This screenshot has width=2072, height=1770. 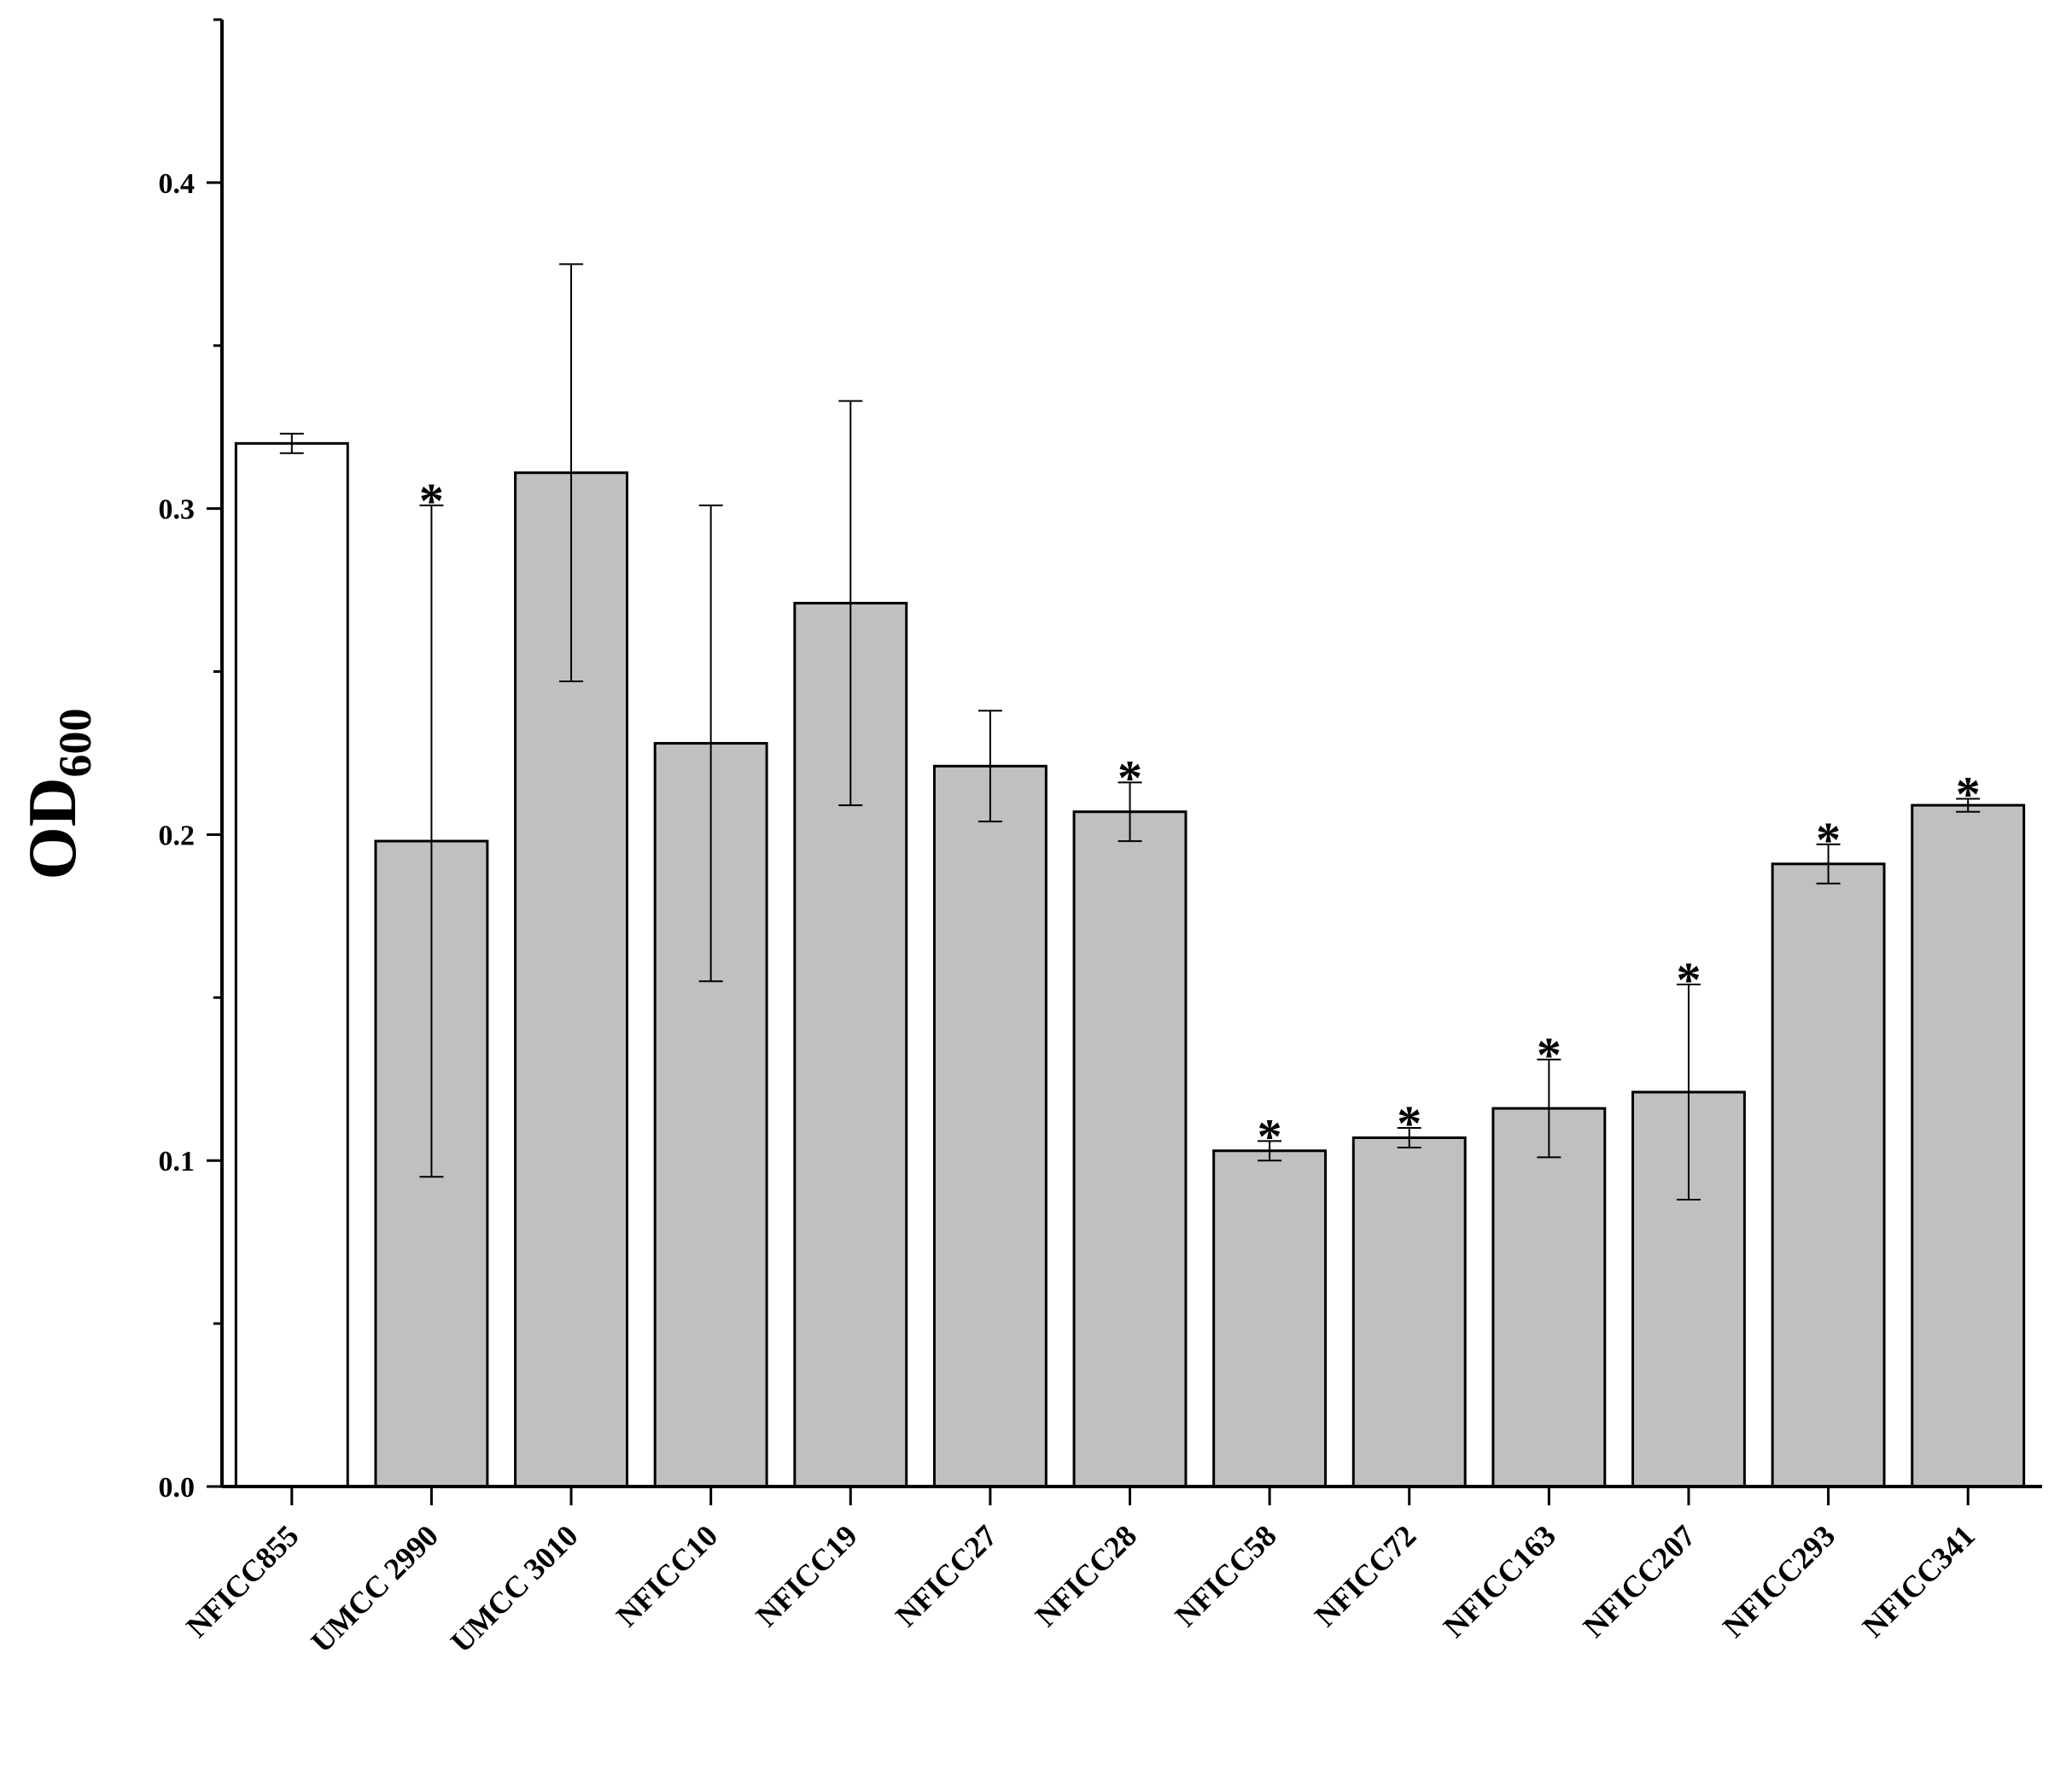 What do you see at coordinates (1225, 1575) in the screenshot?
I see `x-tick-label: NFICC58` at bounding box center [1225, 1575].